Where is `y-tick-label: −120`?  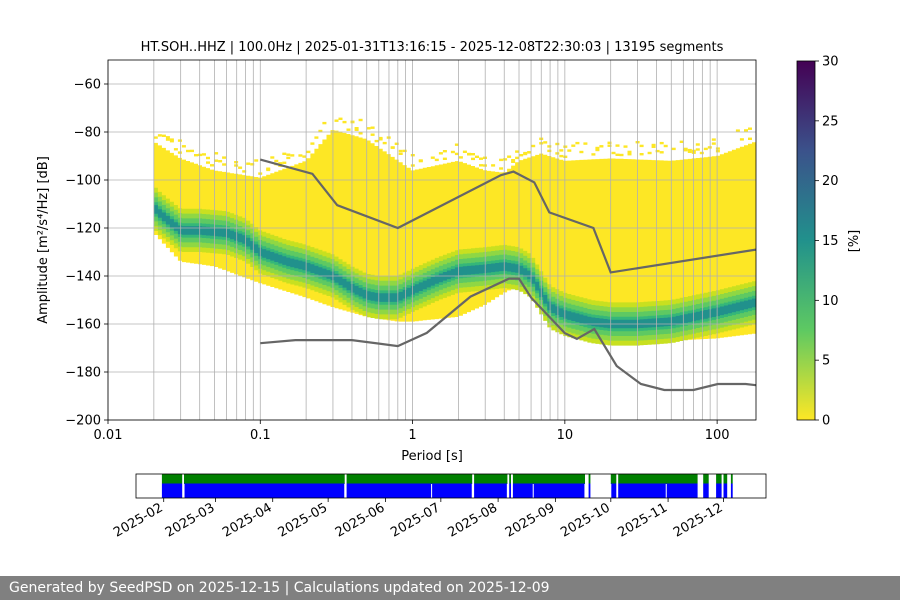 y-tick-label: −120 is located at coordinates (83, 229).